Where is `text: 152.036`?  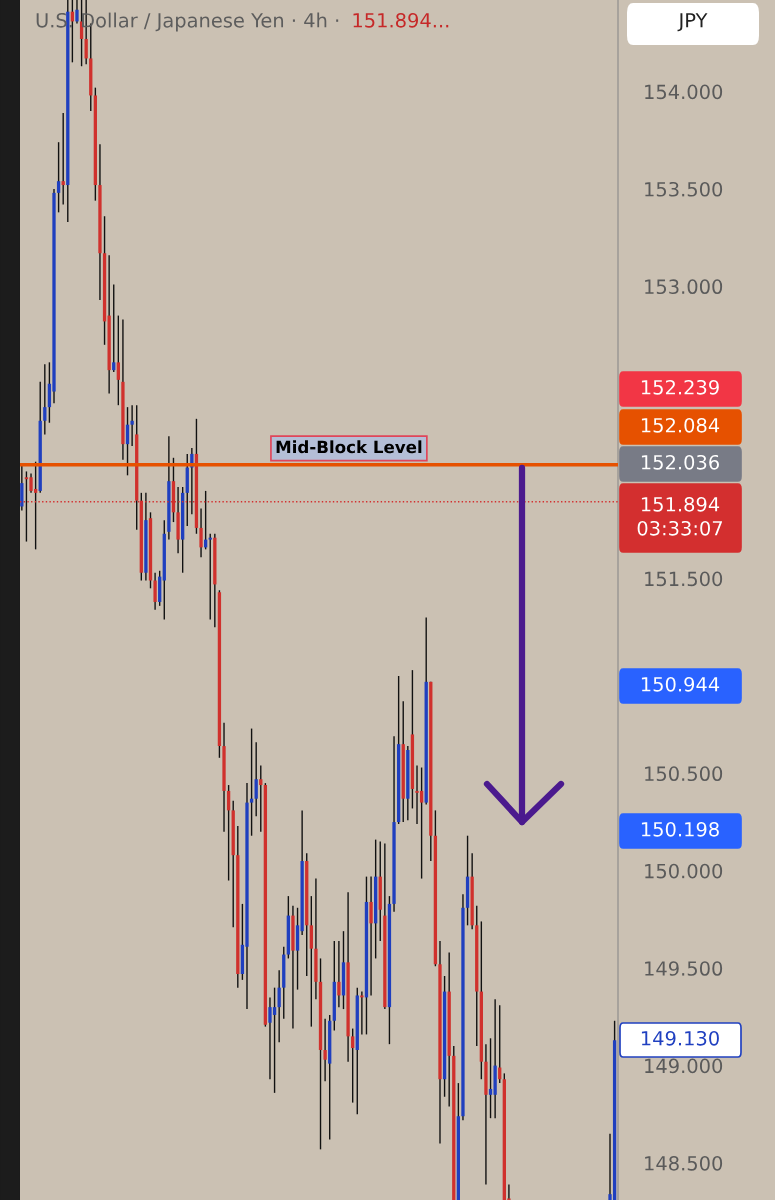
text: 152.036 is located at coordinates (680, 462).